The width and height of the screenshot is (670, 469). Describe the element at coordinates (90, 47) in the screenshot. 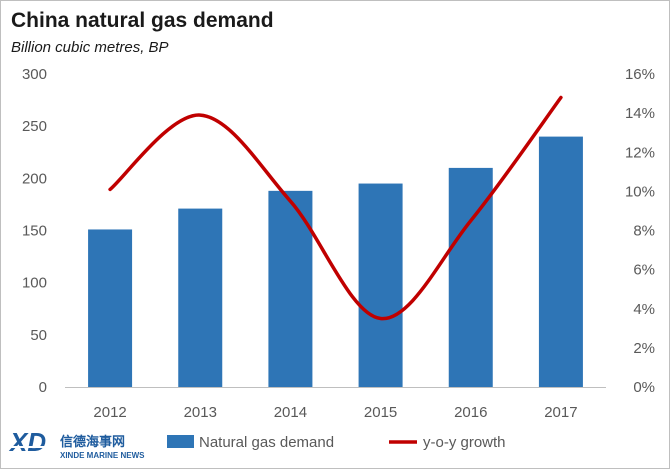

I see `chart-subtitle: Billion cubic metres, BP` at that location.